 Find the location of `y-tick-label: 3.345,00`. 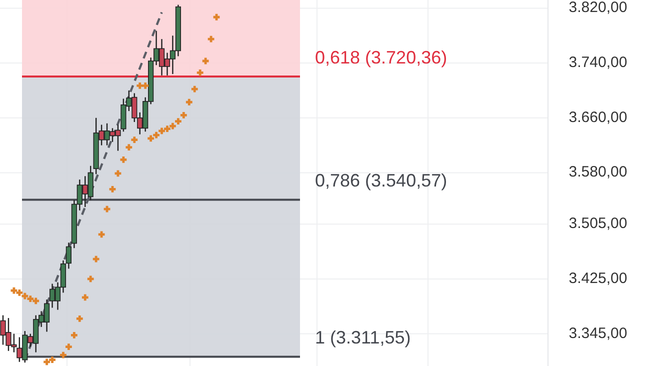

y-tick-label: 3.345,00 is located at coordinates (598, 333).